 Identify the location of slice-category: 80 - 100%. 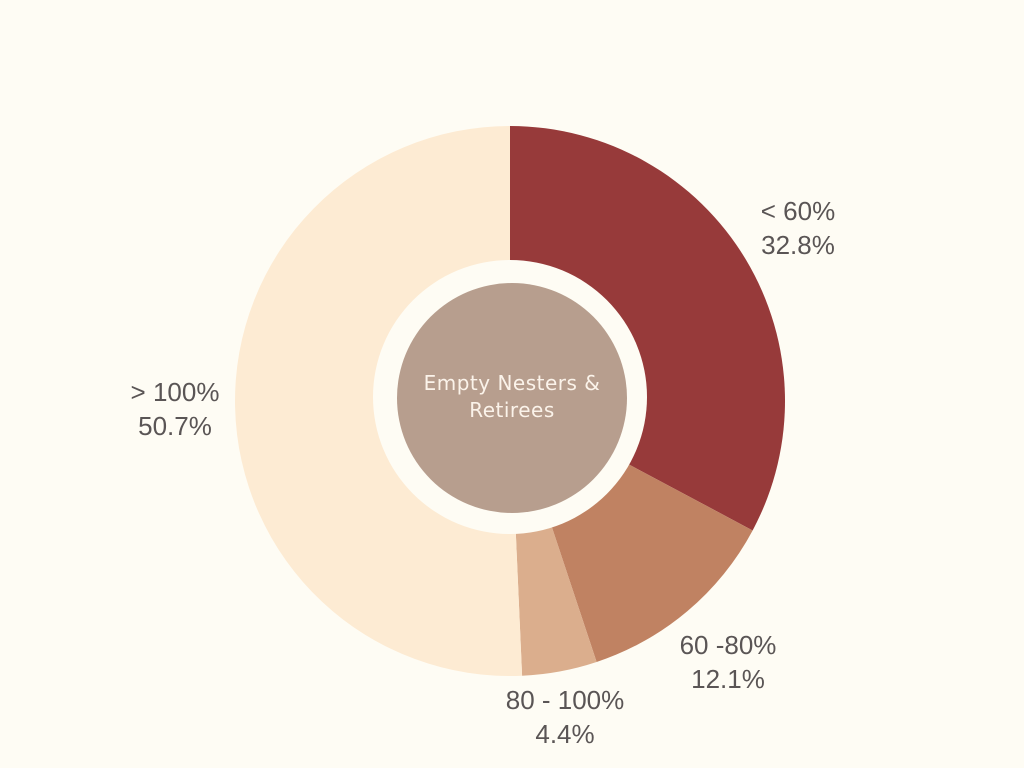
(565, 700).